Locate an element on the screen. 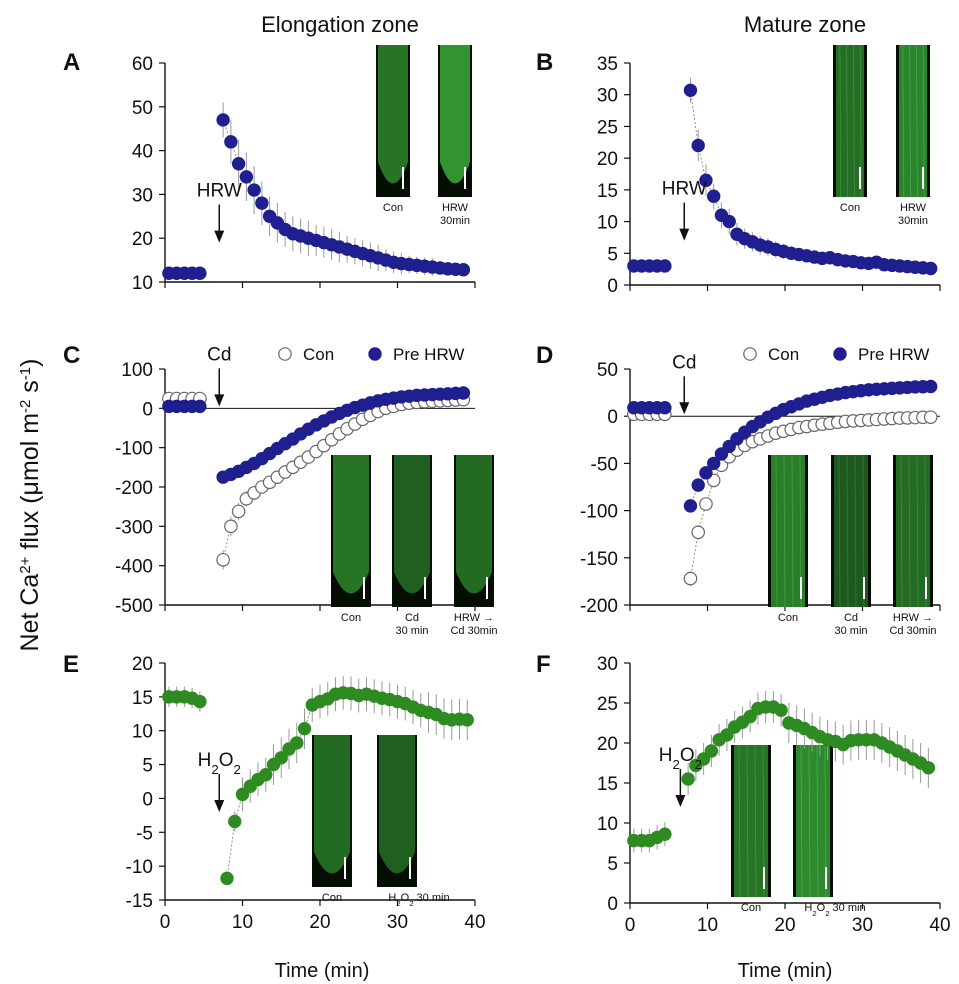 This screenshot has width=959, height=984. text-part: H is located at coordinates (666, 755).